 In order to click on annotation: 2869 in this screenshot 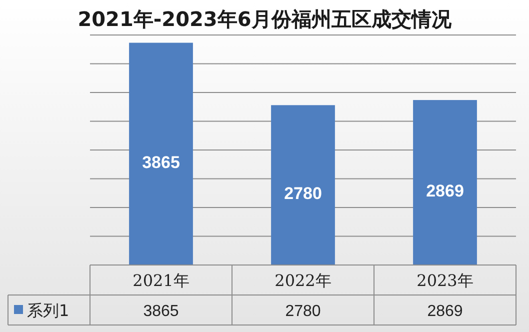, I will do `click(445, 191)`.